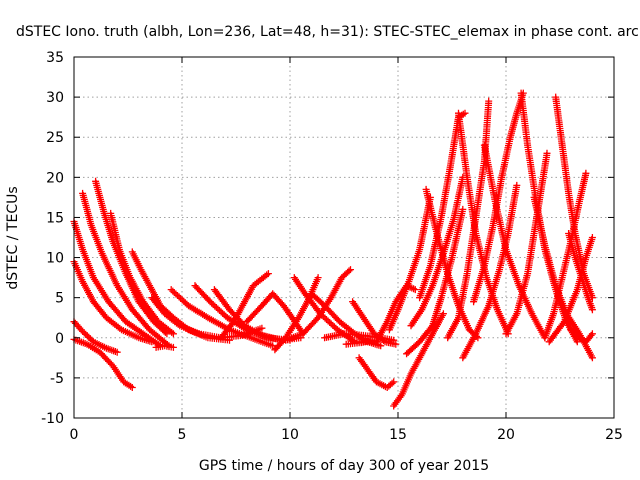 The image size is (640, 480). What do you see at coordinates (55, 98) in the screenshot?
I see `y-tick-label: 30` at bounding box center [55, 98].